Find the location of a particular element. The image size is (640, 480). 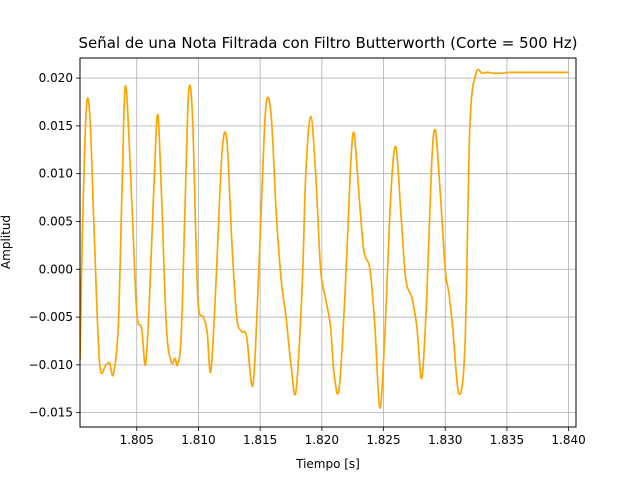

x-tick-label: 1.840 is located at coordinates (568, 440).